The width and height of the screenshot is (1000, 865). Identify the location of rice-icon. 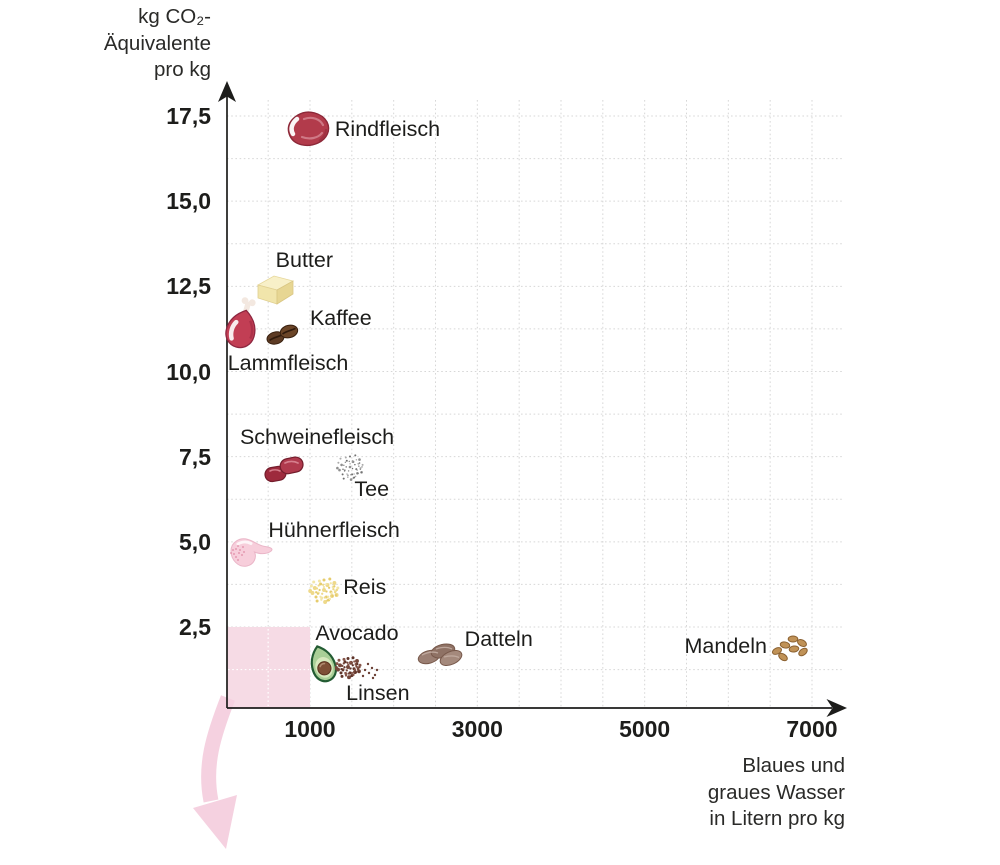
(324, 590).